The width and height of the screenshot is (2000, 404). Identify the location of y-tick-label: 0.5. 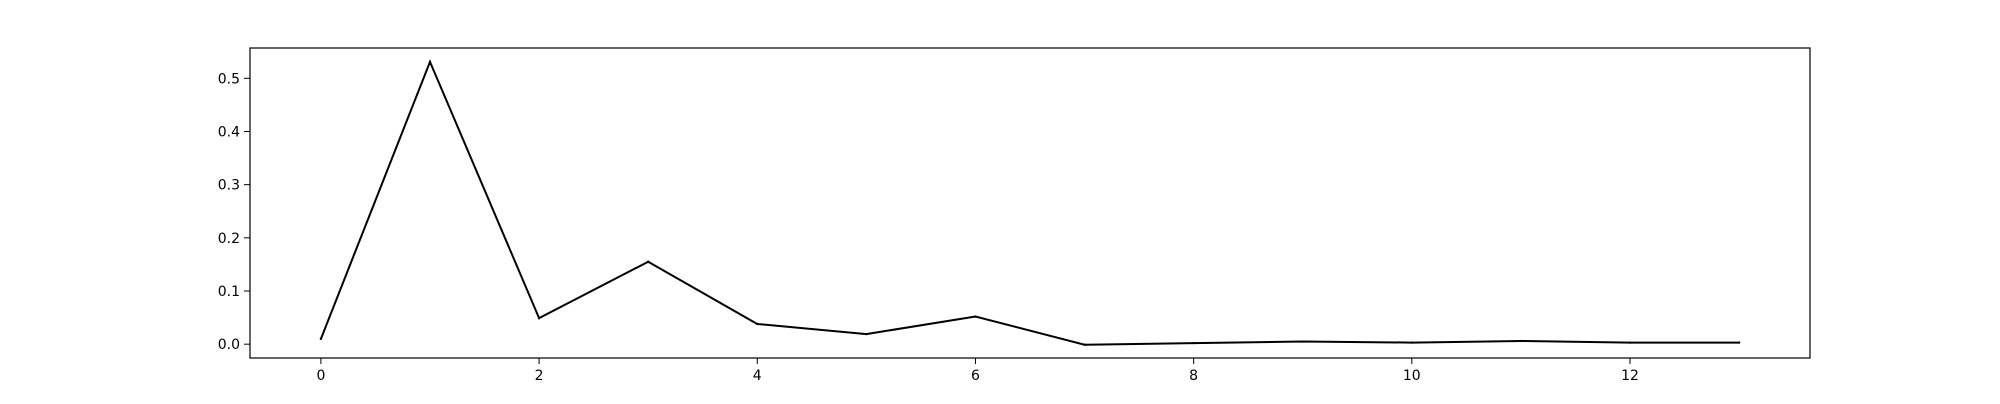
(229, 79).